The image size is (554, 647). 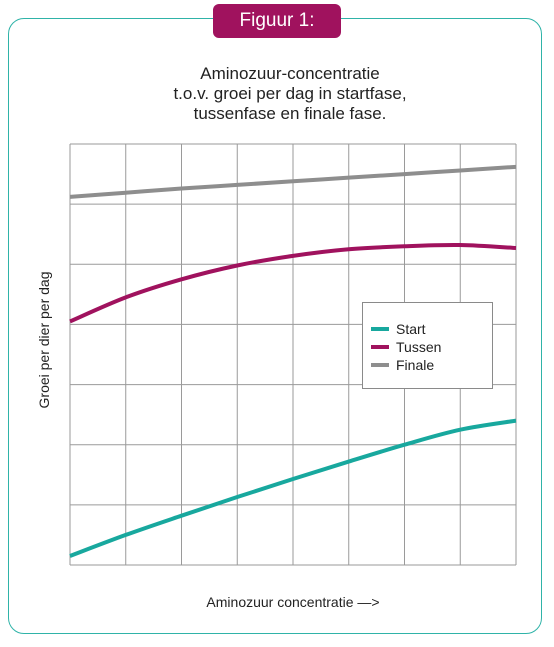 I want to click on x-axis-label: Aminozuur concentratie —>, so click(x=293, y=602).